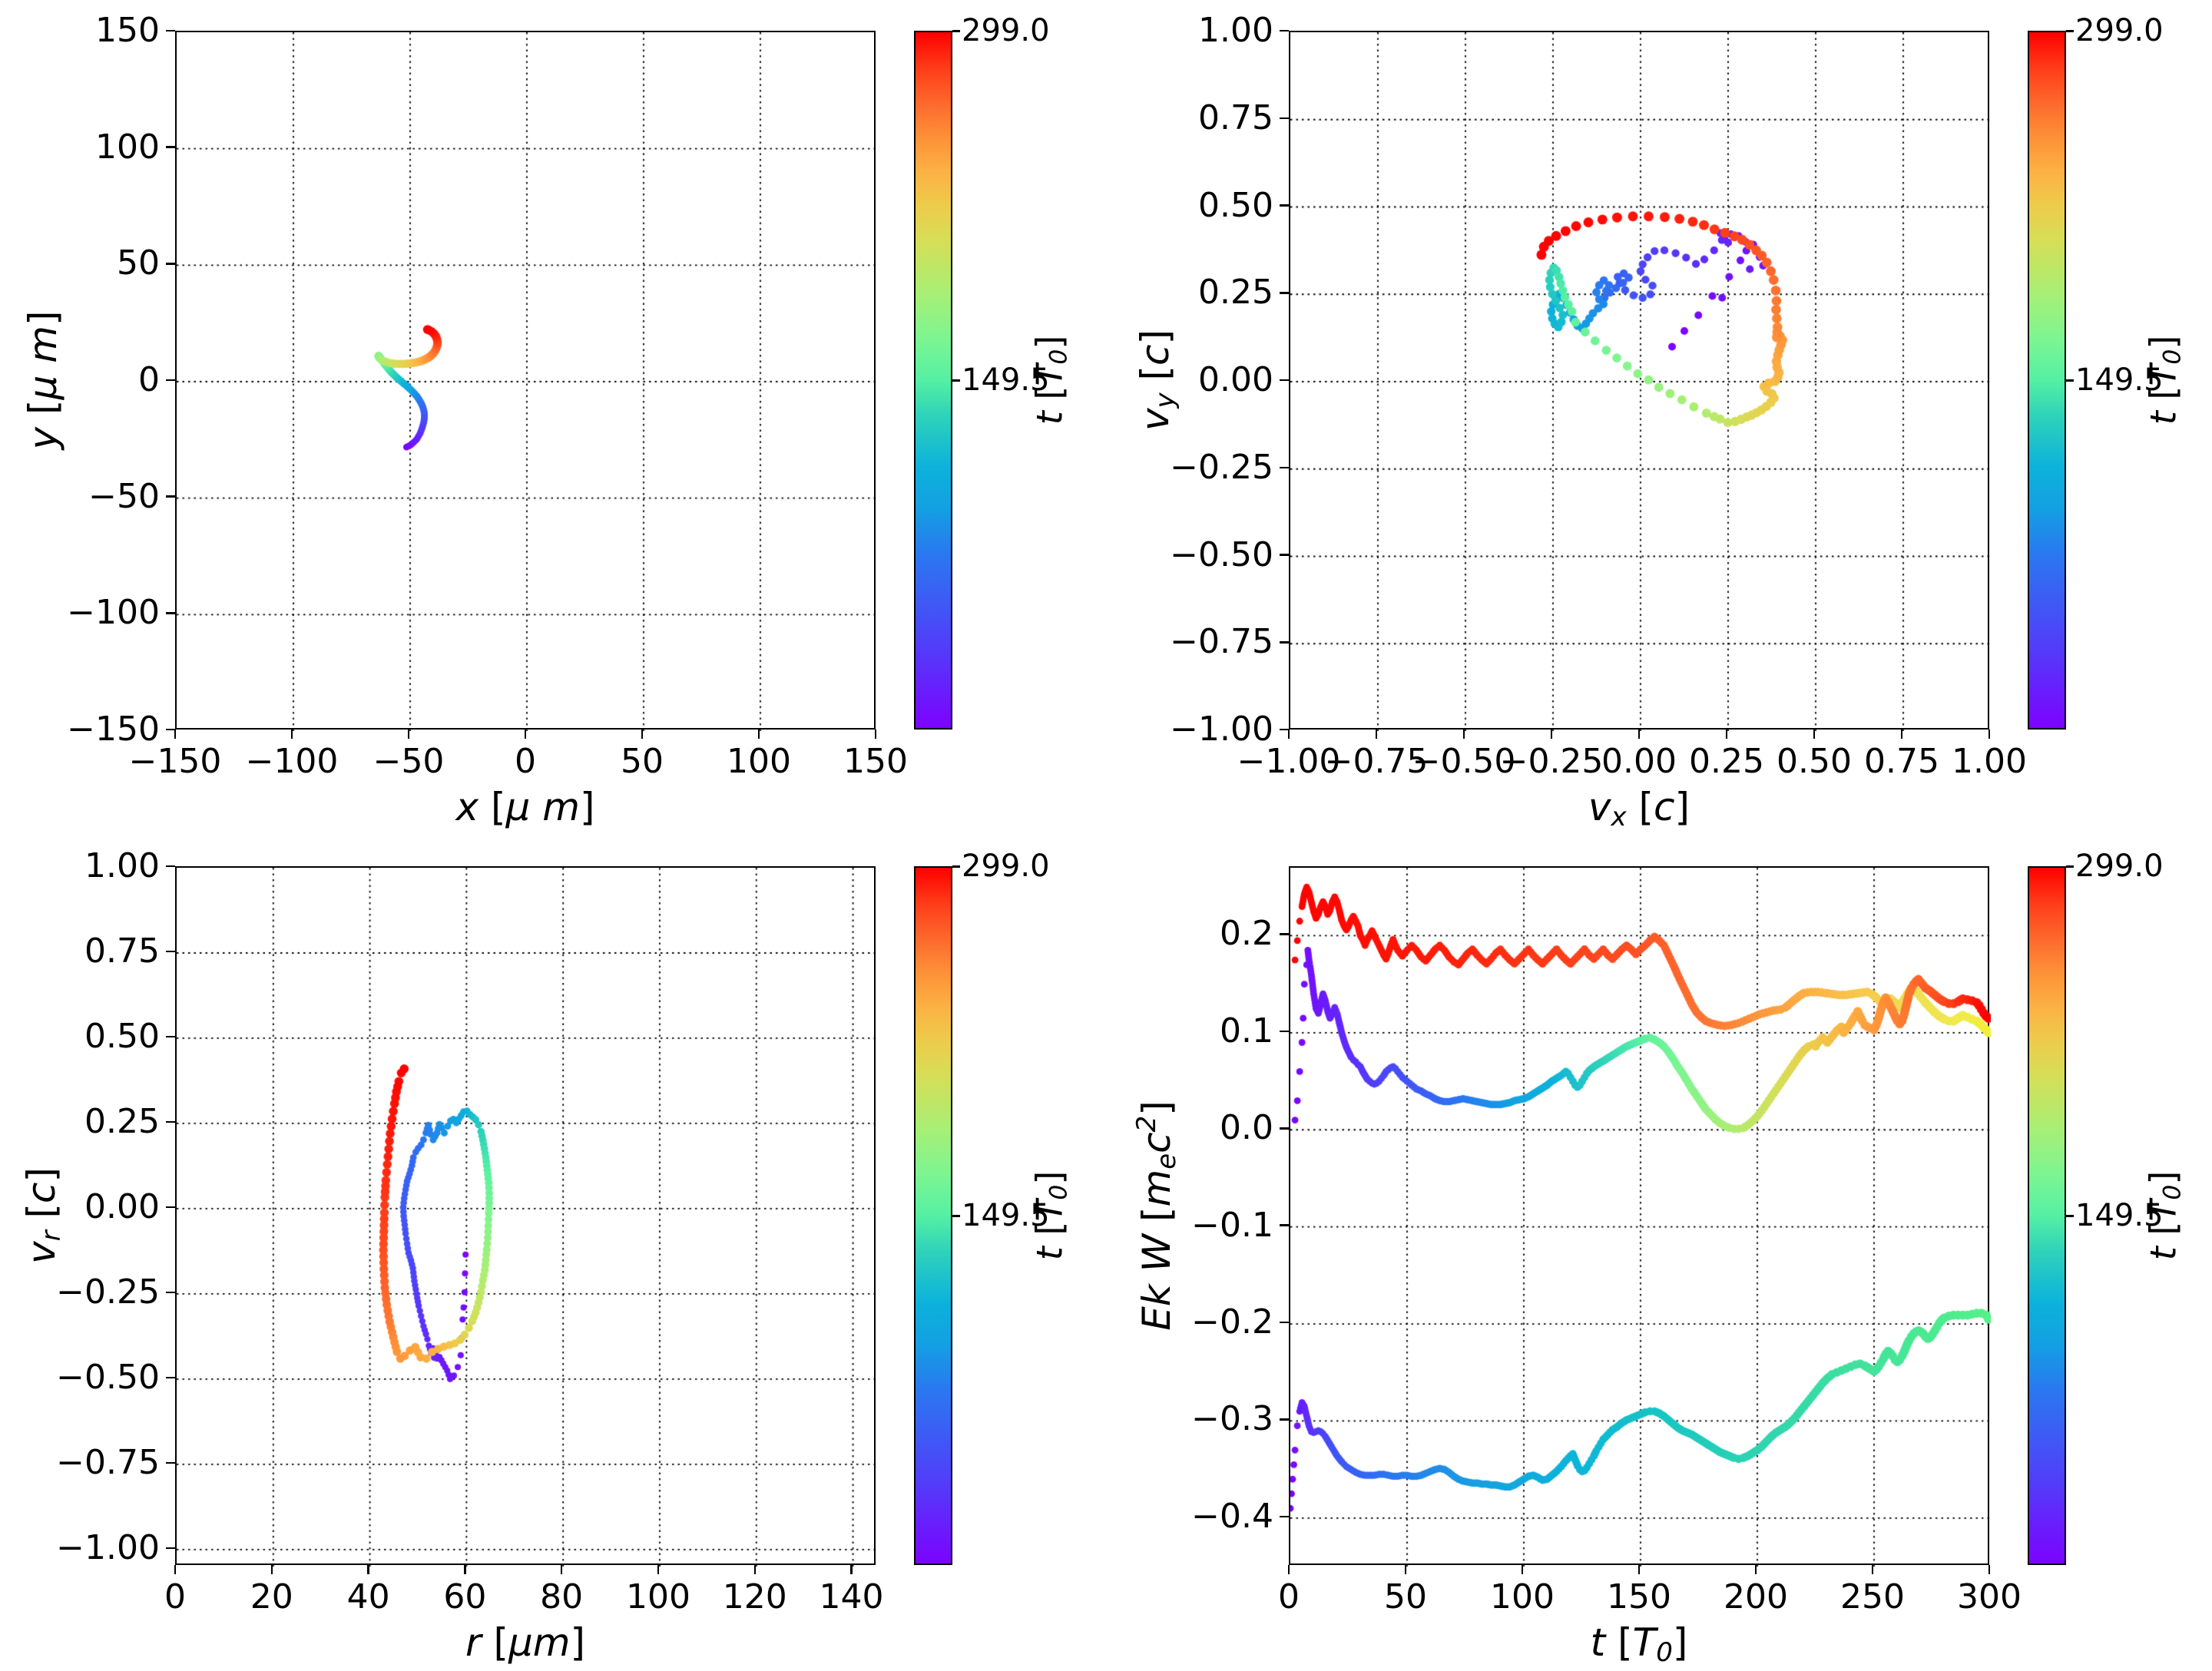  I want to click on x-tick-label: 0.25, so click(1727, 761).